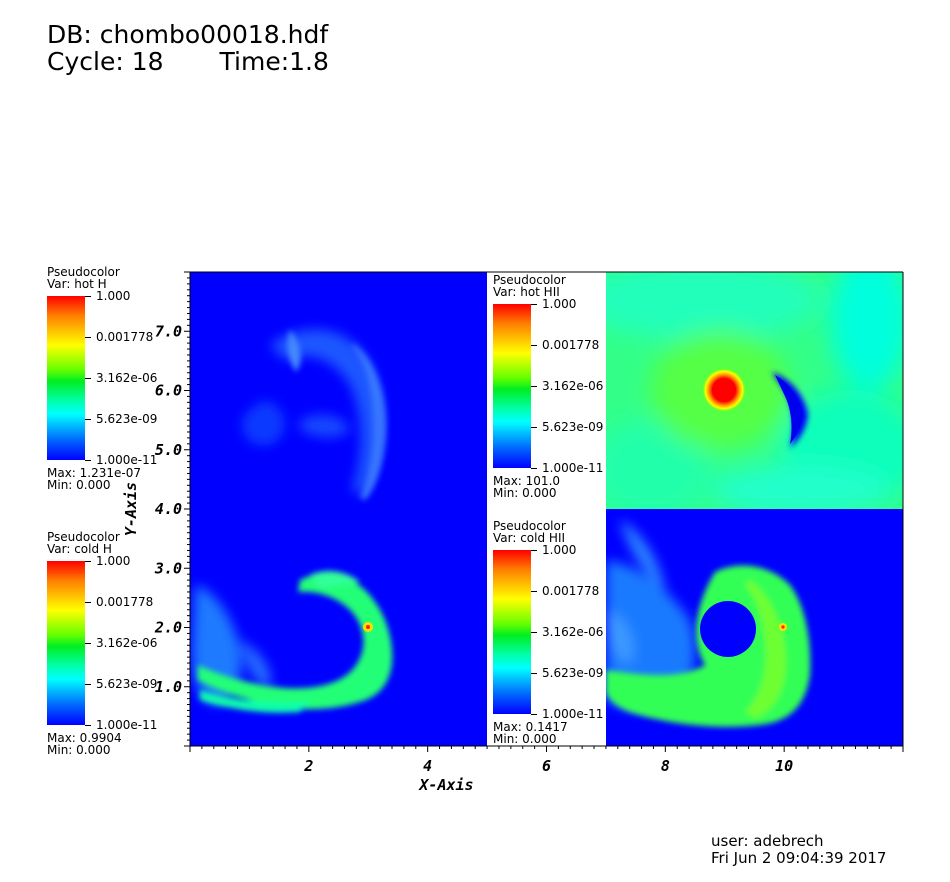  I want to click on legend-var: Var: cold H, so click(79, 549).